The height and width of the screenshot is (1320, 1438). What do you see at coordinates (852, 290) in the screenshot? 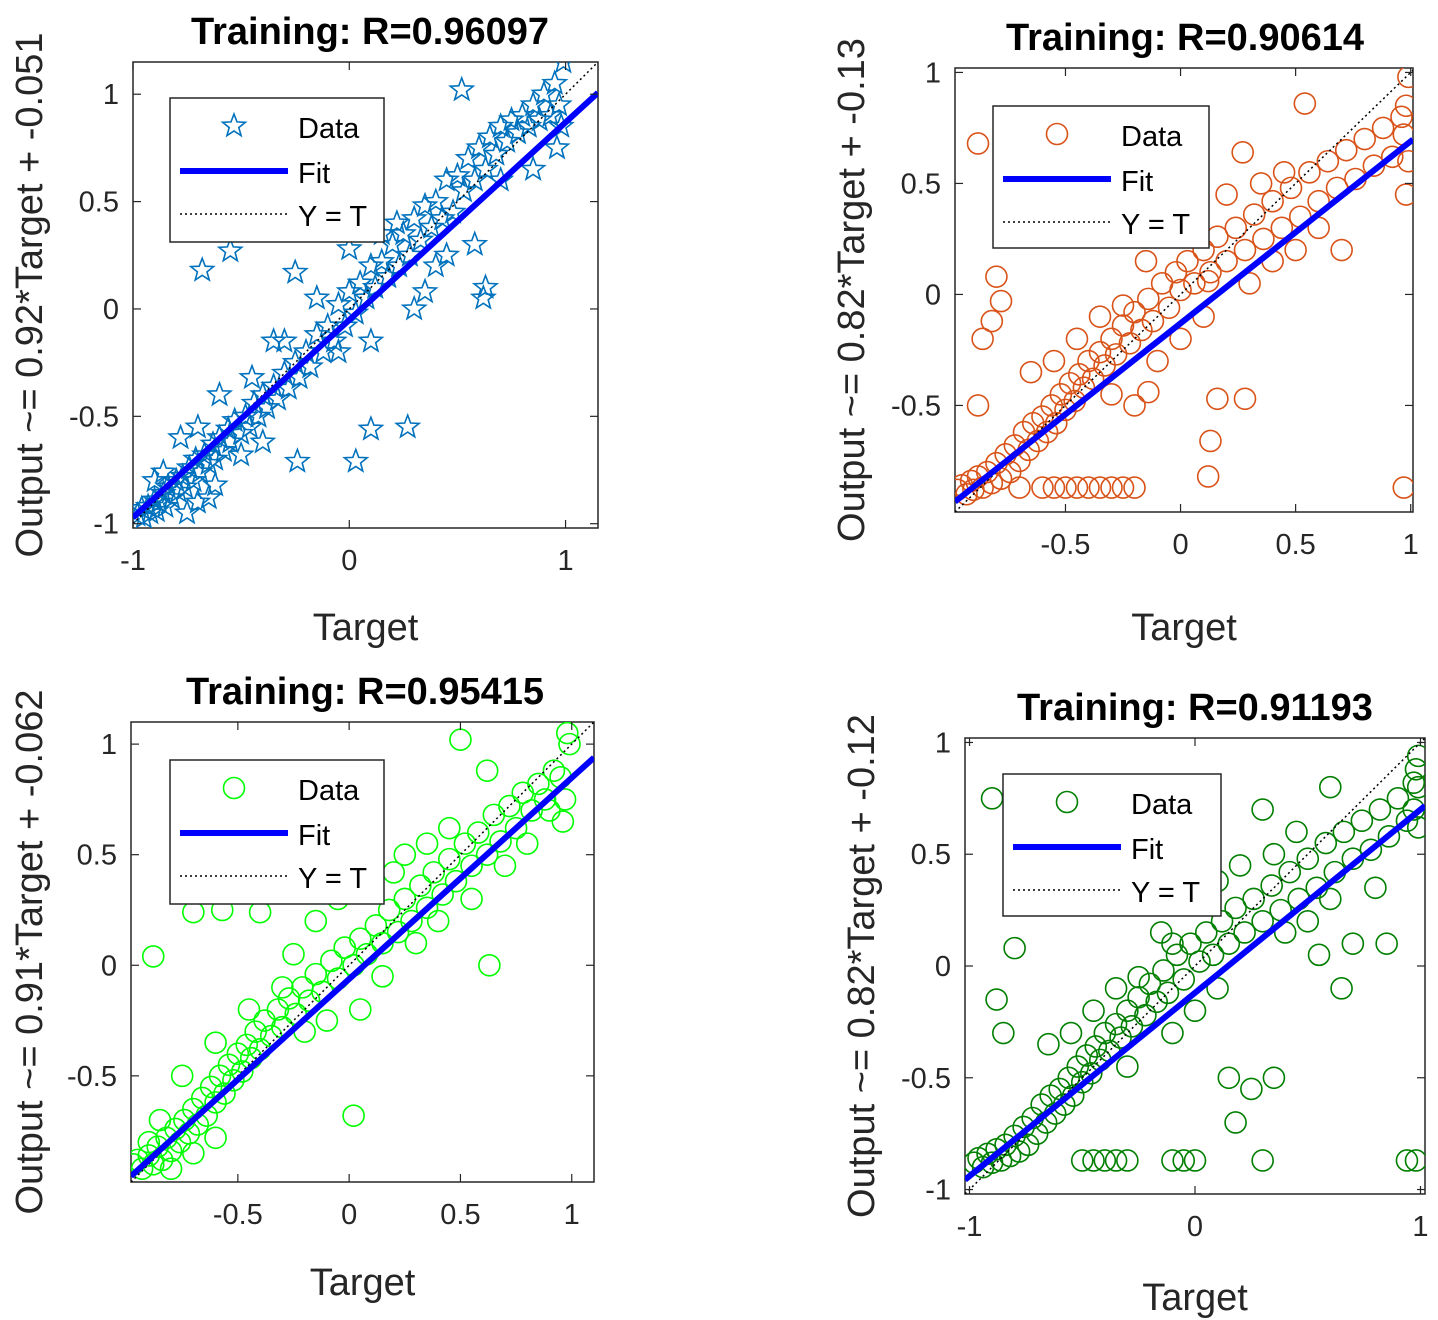
I see `y-axis-label: Output ~= 0.82*Target + -0.13` at bounding box center [852, 290].